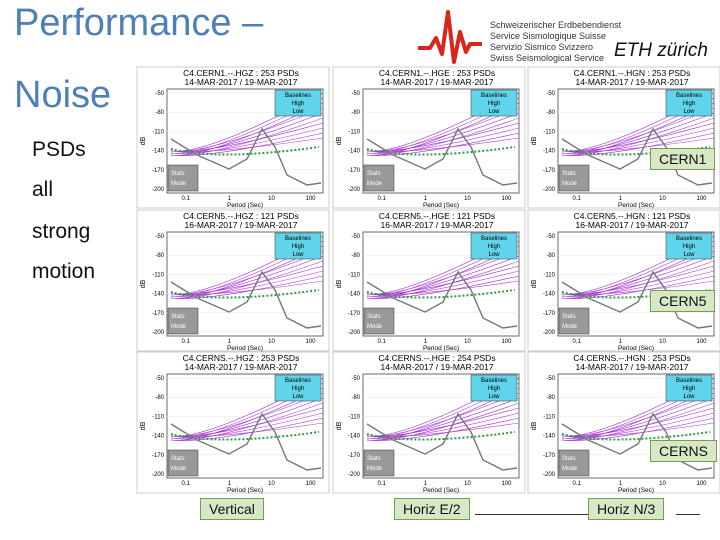 The width and height of the screenshot is (720, 540). What do you see at coordinates (683, 301) in the screenshot?
I see `row-label: CERN5` at bounding box center [683, 301].